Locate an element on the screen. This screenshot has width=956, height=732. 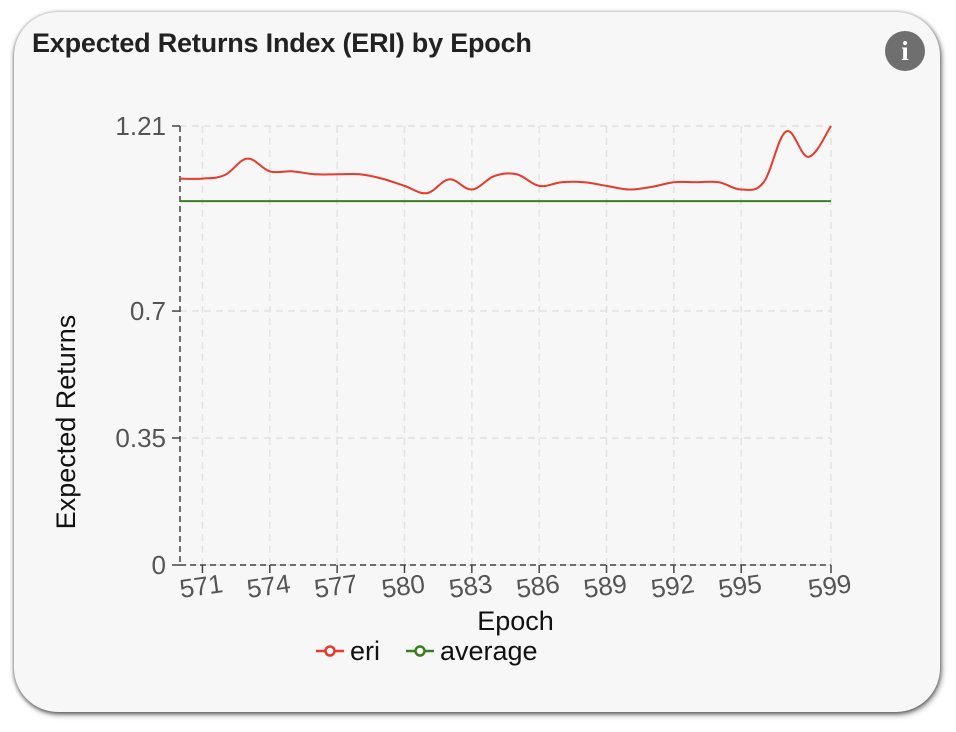
legend-label-average: average is located at coordinates (489, 651).